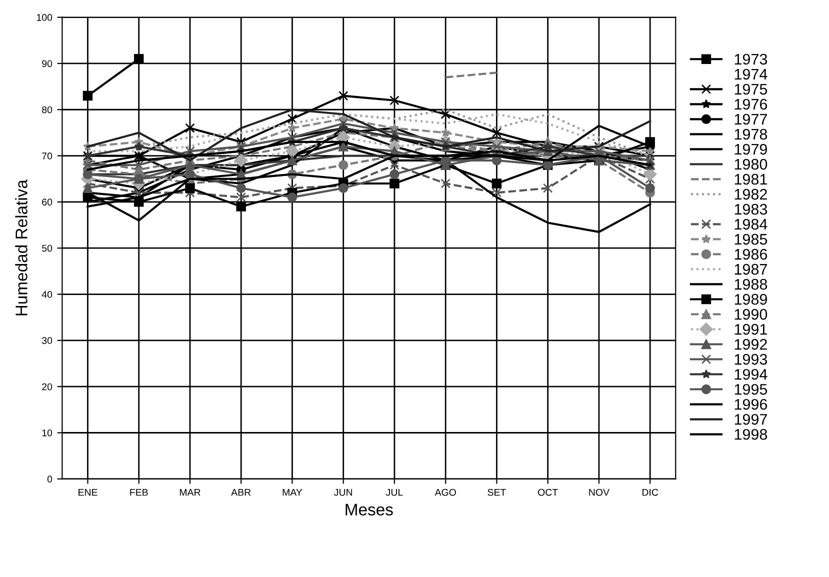 The image size is (829, 577). Describe the element at coordinates (751, 404) in the screenshot. I see `legend-label: 1996` at that location.